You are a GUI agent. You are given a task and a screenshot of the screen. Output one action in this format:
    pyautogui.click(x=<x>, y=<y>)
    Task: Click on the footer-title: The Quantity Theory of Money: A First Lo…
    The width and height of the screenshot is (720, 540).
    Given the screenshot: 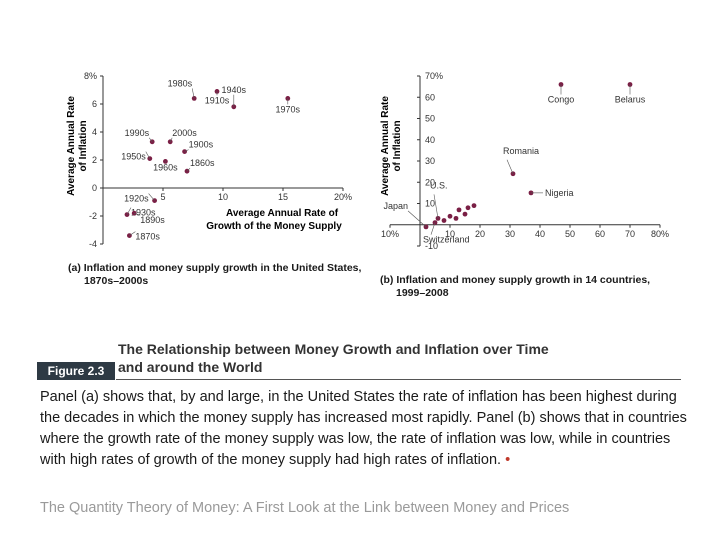 What is the action you would take?
    pyautogui.click(x=305, y=508)
    